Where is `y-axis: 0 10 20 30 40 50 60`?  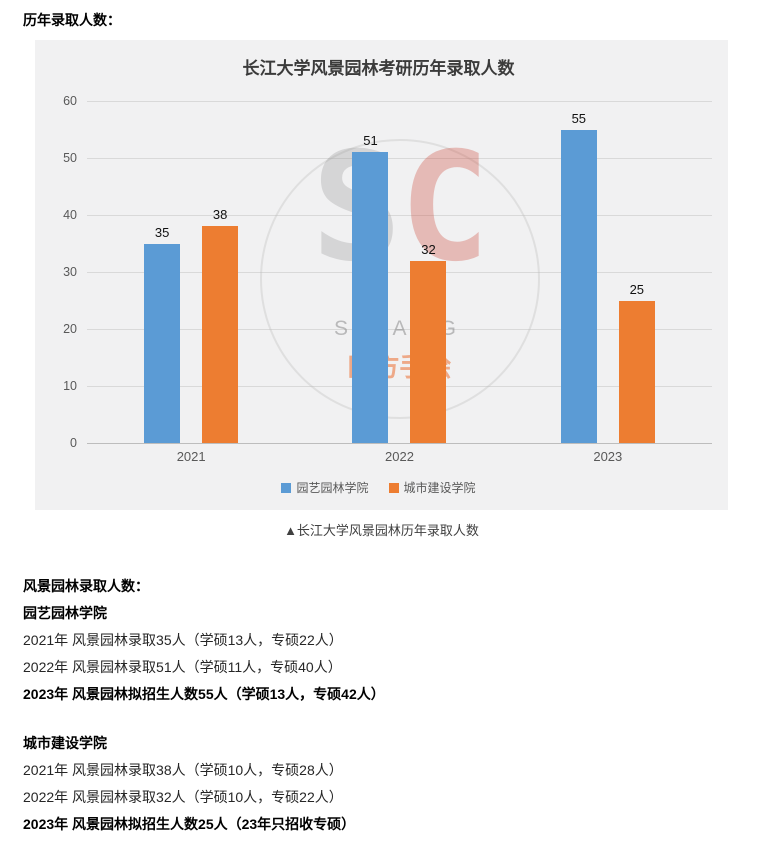
y-axis: 0 10 20 30 40 50 60 is located at coordinates (66, 272).